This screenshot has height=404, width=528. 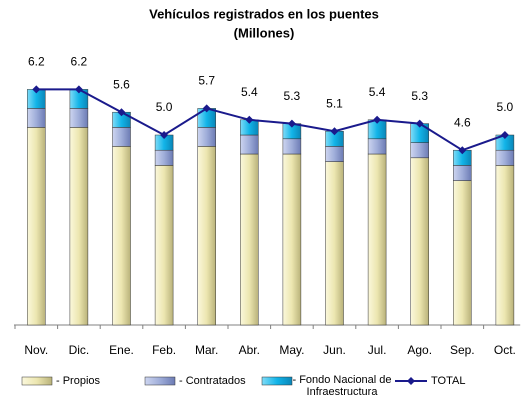 What do you see at coordinates (411, 381) in the screenshot?
I see `legend-marker` at bounding box center [411, 381].